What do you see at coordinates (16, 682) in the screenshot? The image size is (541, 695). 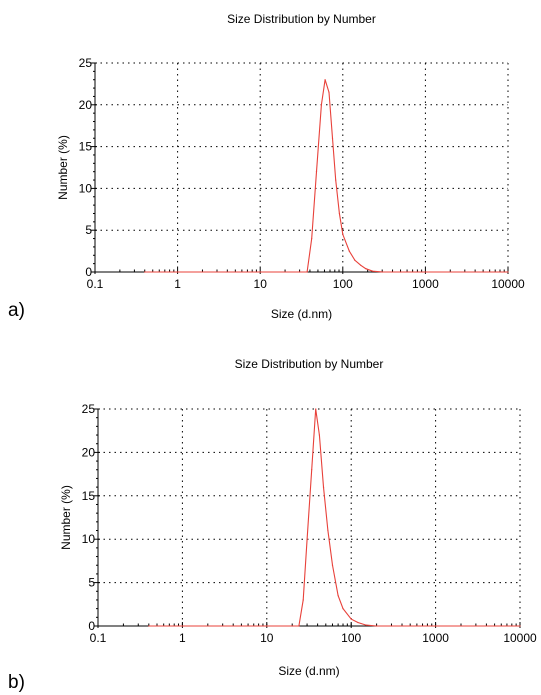 I see `panel-label: b)` at bounding box center [16, 682].